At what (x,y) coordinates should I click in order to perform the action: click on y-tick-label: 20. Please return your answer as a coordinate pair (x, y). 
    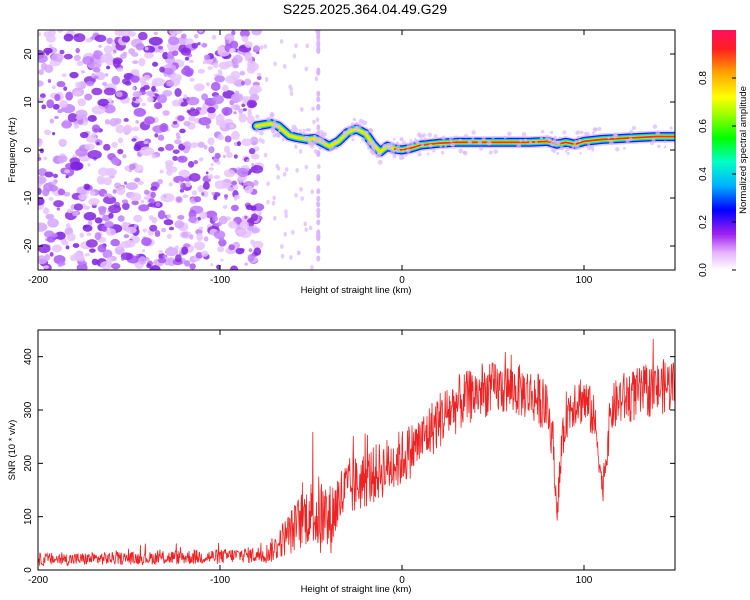
    Looking at the image, I should click on (28, 54).